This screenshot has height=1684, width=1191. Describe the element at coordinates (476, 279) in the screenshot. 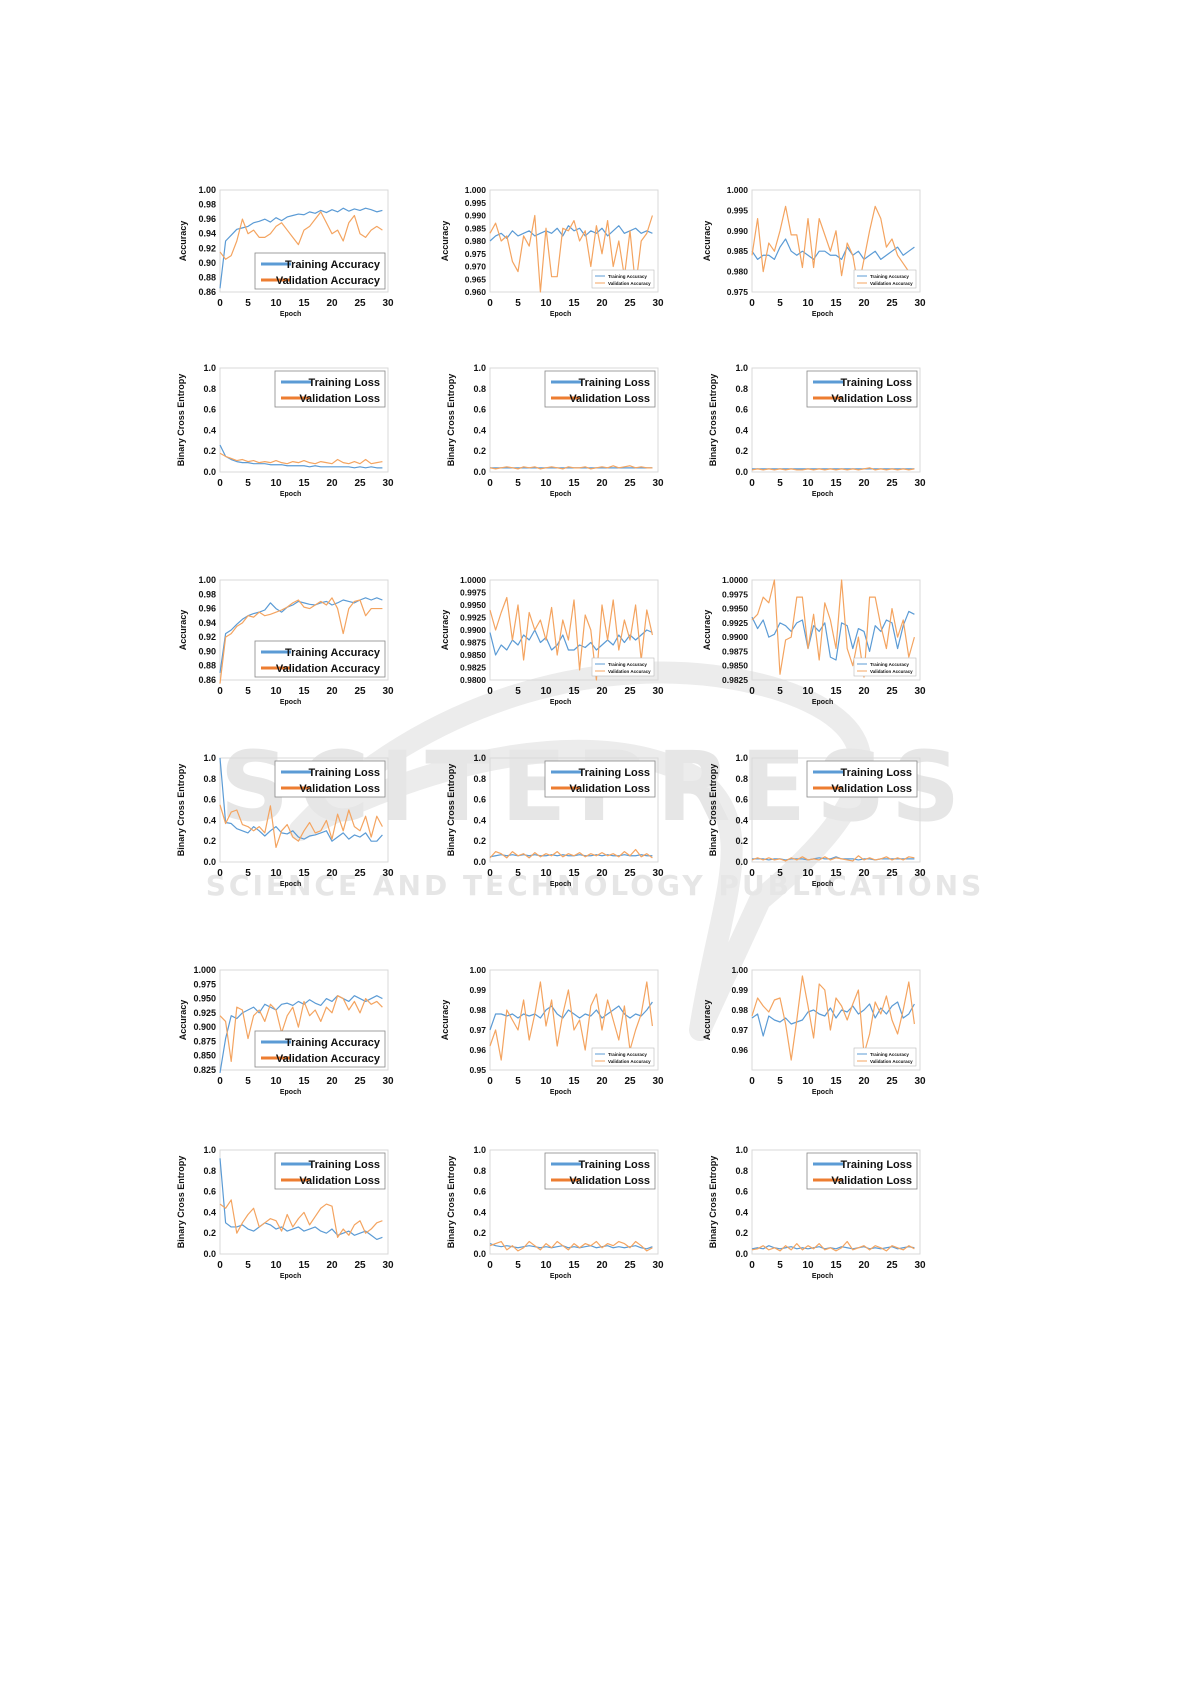

I see `y-tick-label: 0.965` at that location.